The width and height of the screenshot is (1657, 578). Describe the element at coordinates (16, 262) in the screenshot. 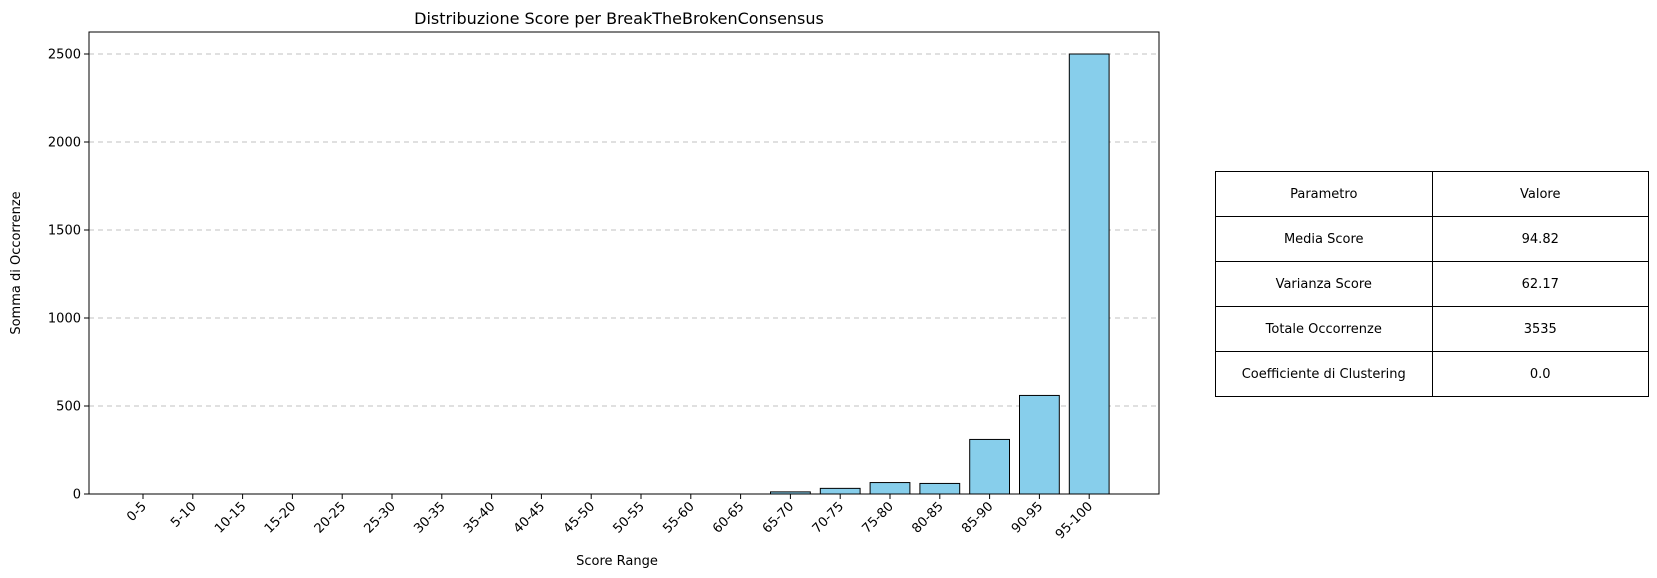

I see `y-axis-label: Somma di Occorrenze` at that location.